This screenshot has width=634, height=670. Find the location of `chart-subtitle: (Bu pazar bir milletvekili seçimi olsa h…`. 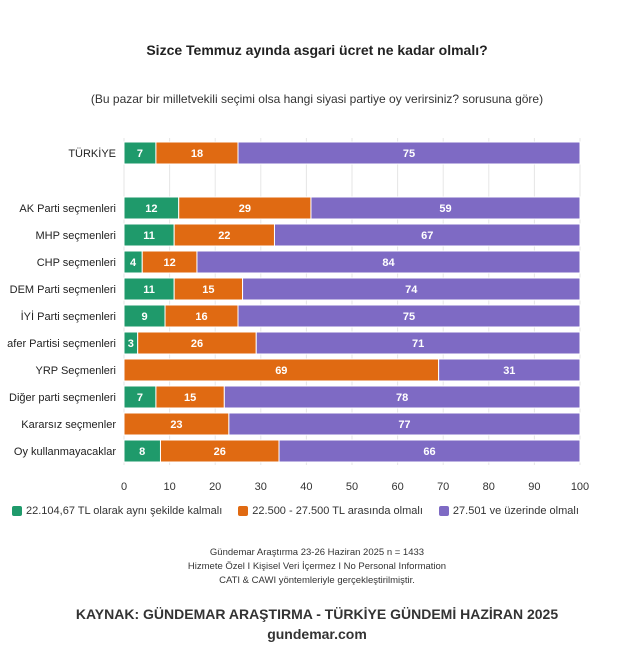

chart-subtitle: (Bu pazar bir milletvekili seçimi olsa h… is located at coordinates (317, 99).